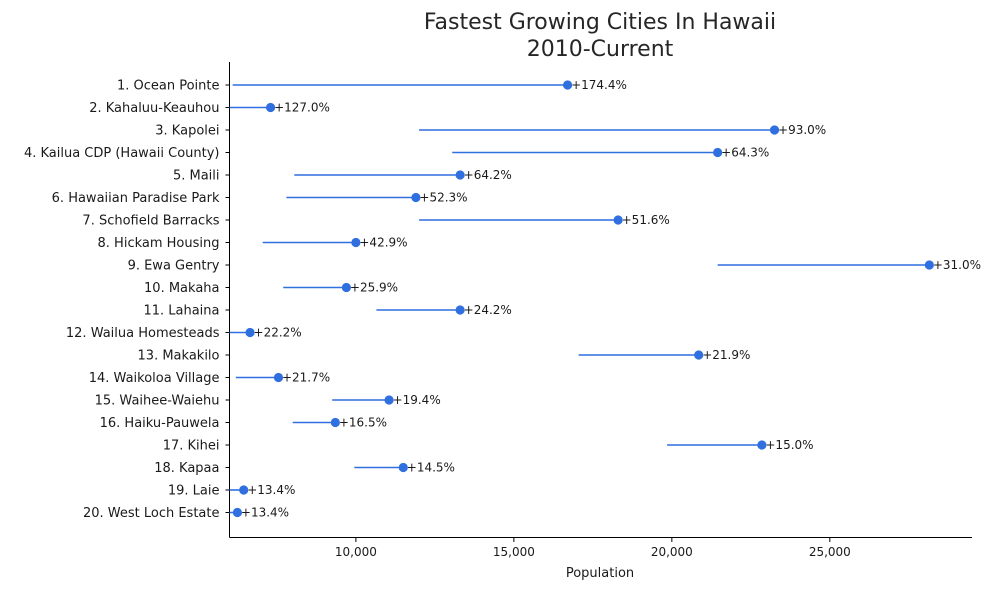 This screenshot has height=590, width=991. I want to click on chart-title-line-2: 2010-Current, so click(600, 49).